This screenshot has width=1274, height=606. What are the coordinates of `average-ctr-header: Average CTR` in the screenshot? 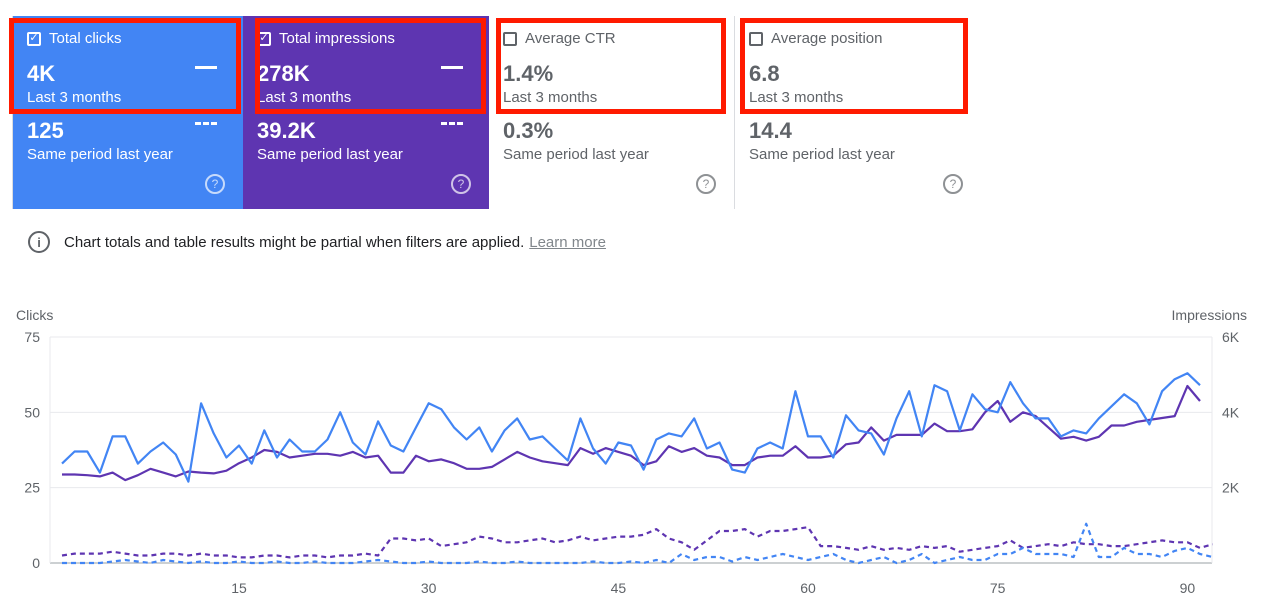 It's located at (559, 38).